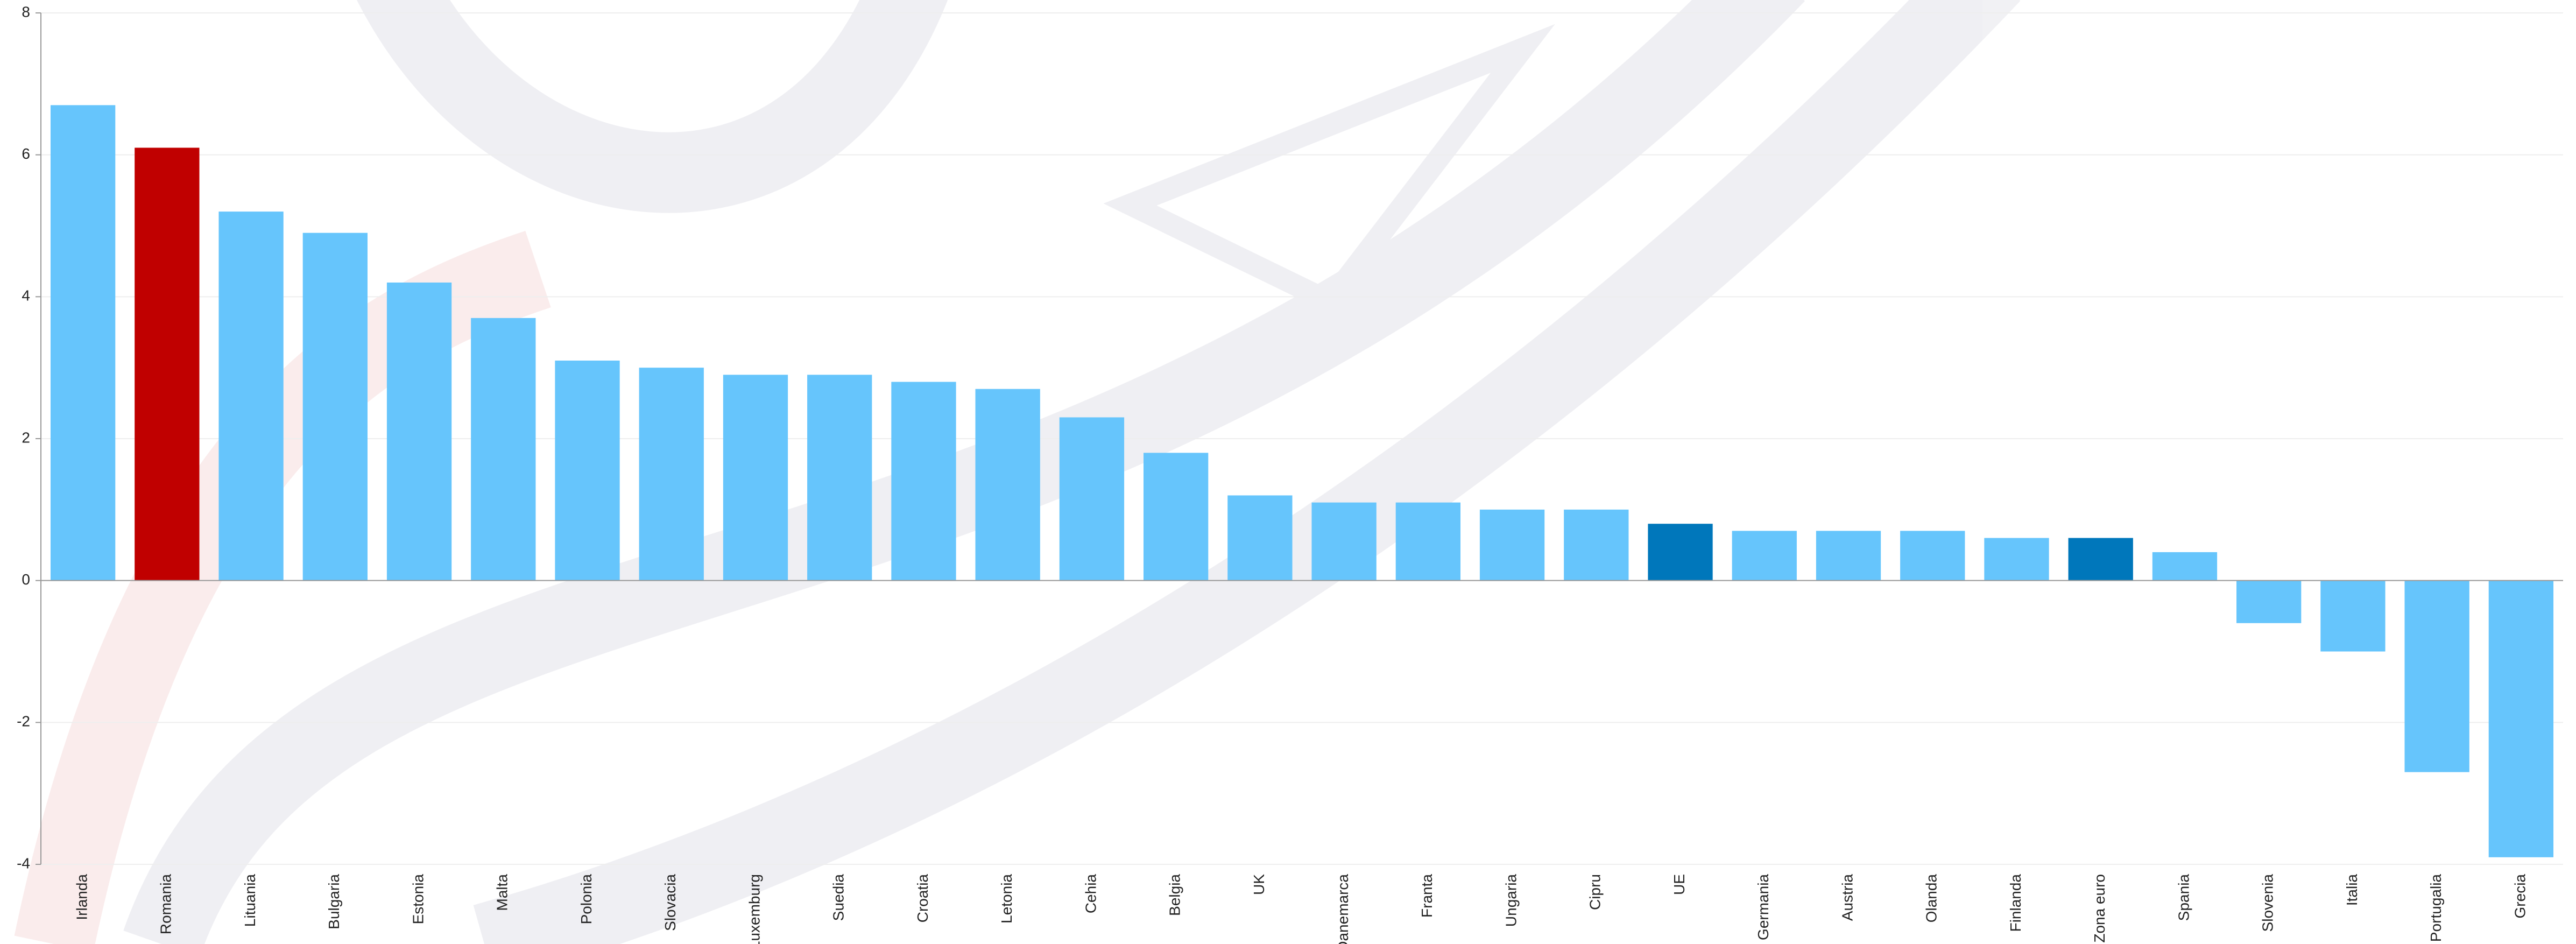 The height and width of the screenshot is (944, 2576). Describe the element at coordinates (334, 902) in the screenshot. I see `x-tick-label: Bulgaria` at that location.